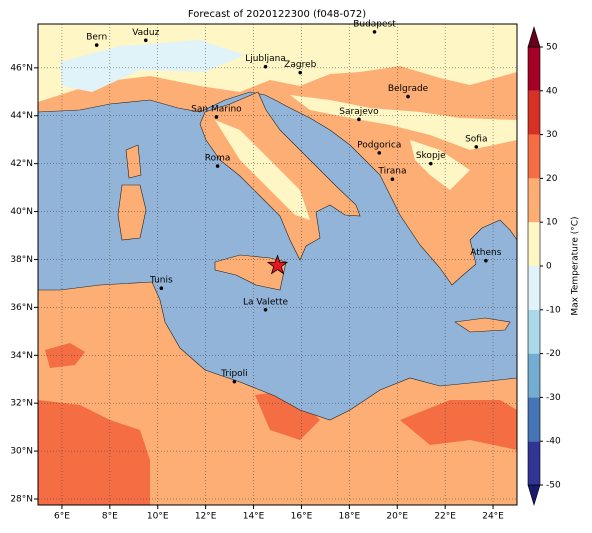  What do you see at coordinates (132, 212) in the screenshot?
I see `sardinia` at bounding box center [132, 212].